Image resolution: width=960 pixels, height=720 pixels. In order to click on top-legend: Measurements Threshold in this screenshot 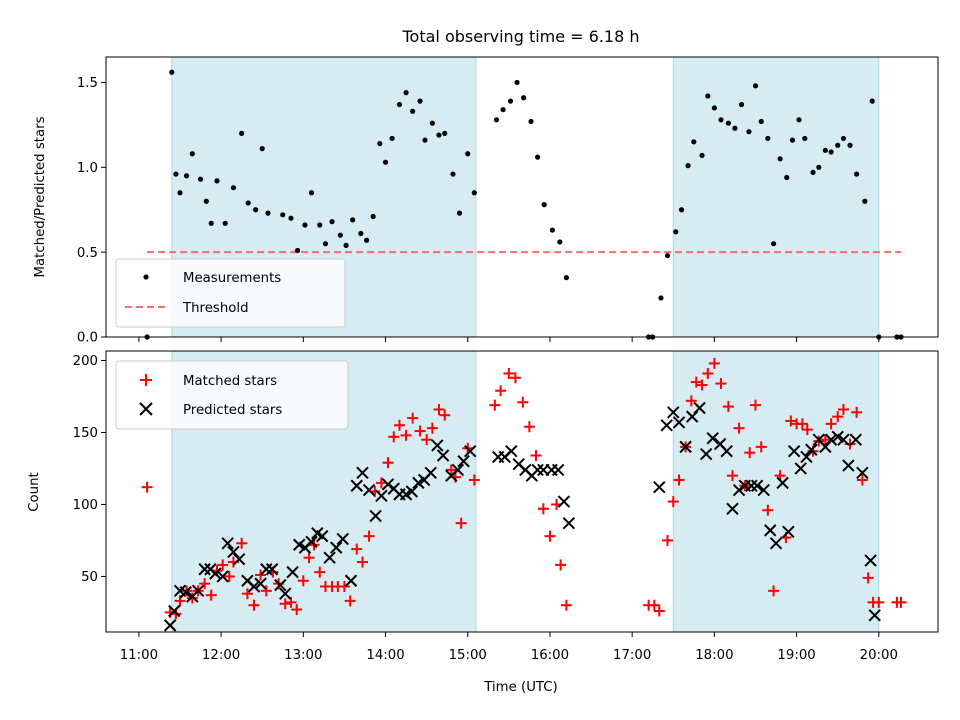, I will do `click(230, 293)`.